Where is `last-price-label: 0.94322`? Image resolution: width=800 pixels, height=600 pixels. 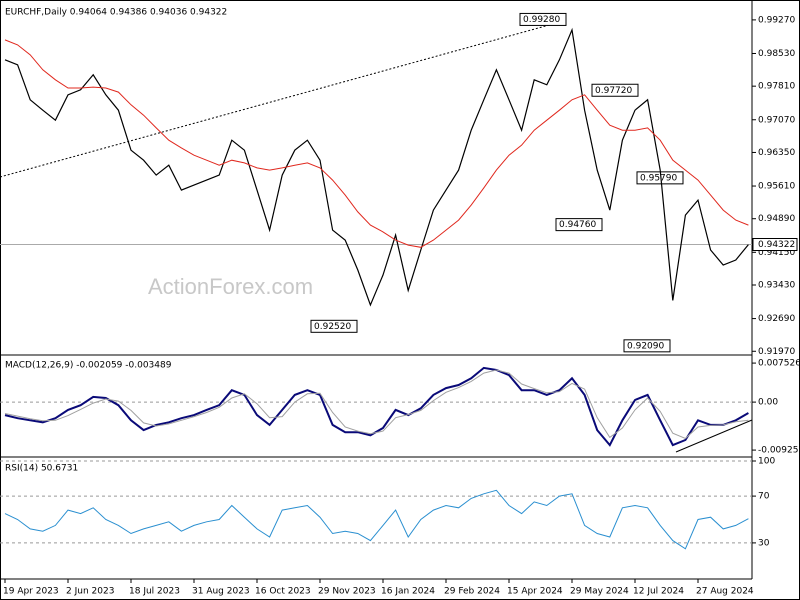 last-price-label: 0.94322 is located at coordinates (776, 245).